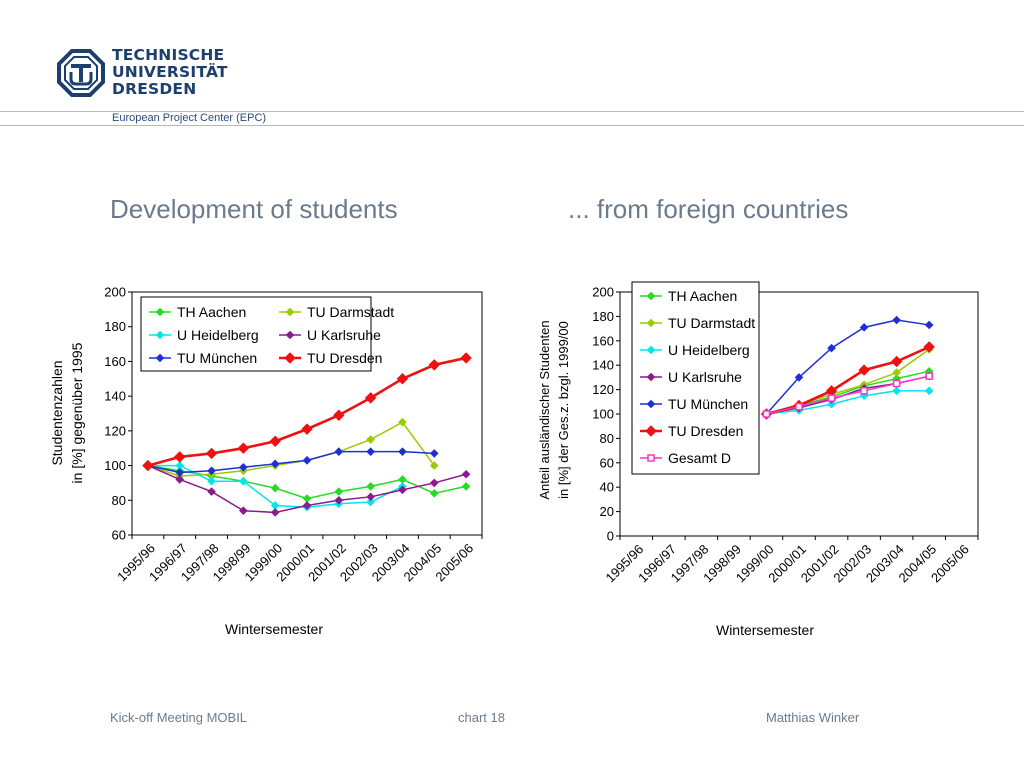 This screenshot has width=1024, height=768. What do you see at coordinates (847, 367) in the screenshot?
I see `chart1-series-line-tu-m-nchen` at bounding box center [847, 367].